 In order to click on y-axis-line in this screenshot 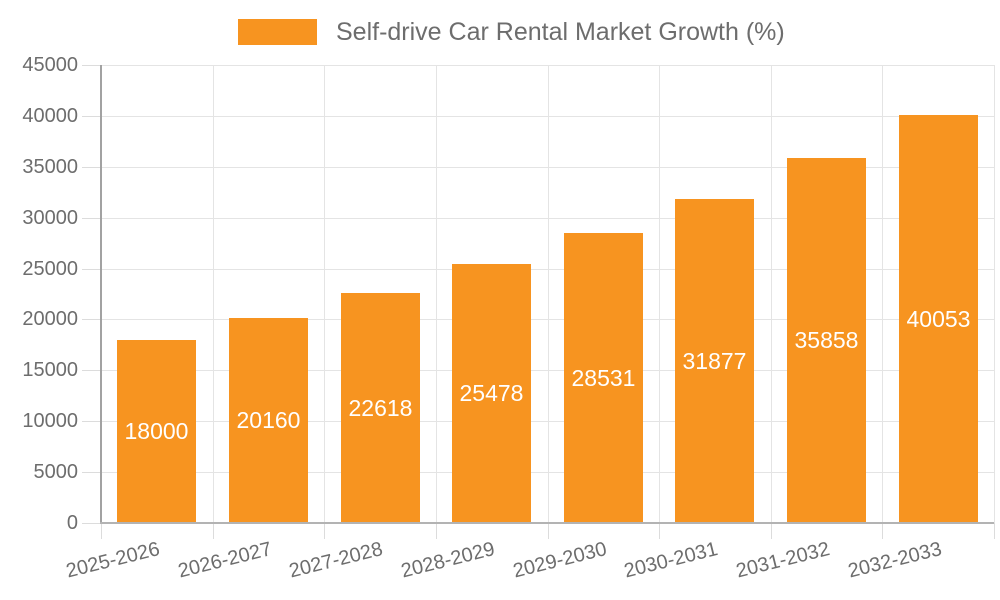, I will do `click(101, 294)`.